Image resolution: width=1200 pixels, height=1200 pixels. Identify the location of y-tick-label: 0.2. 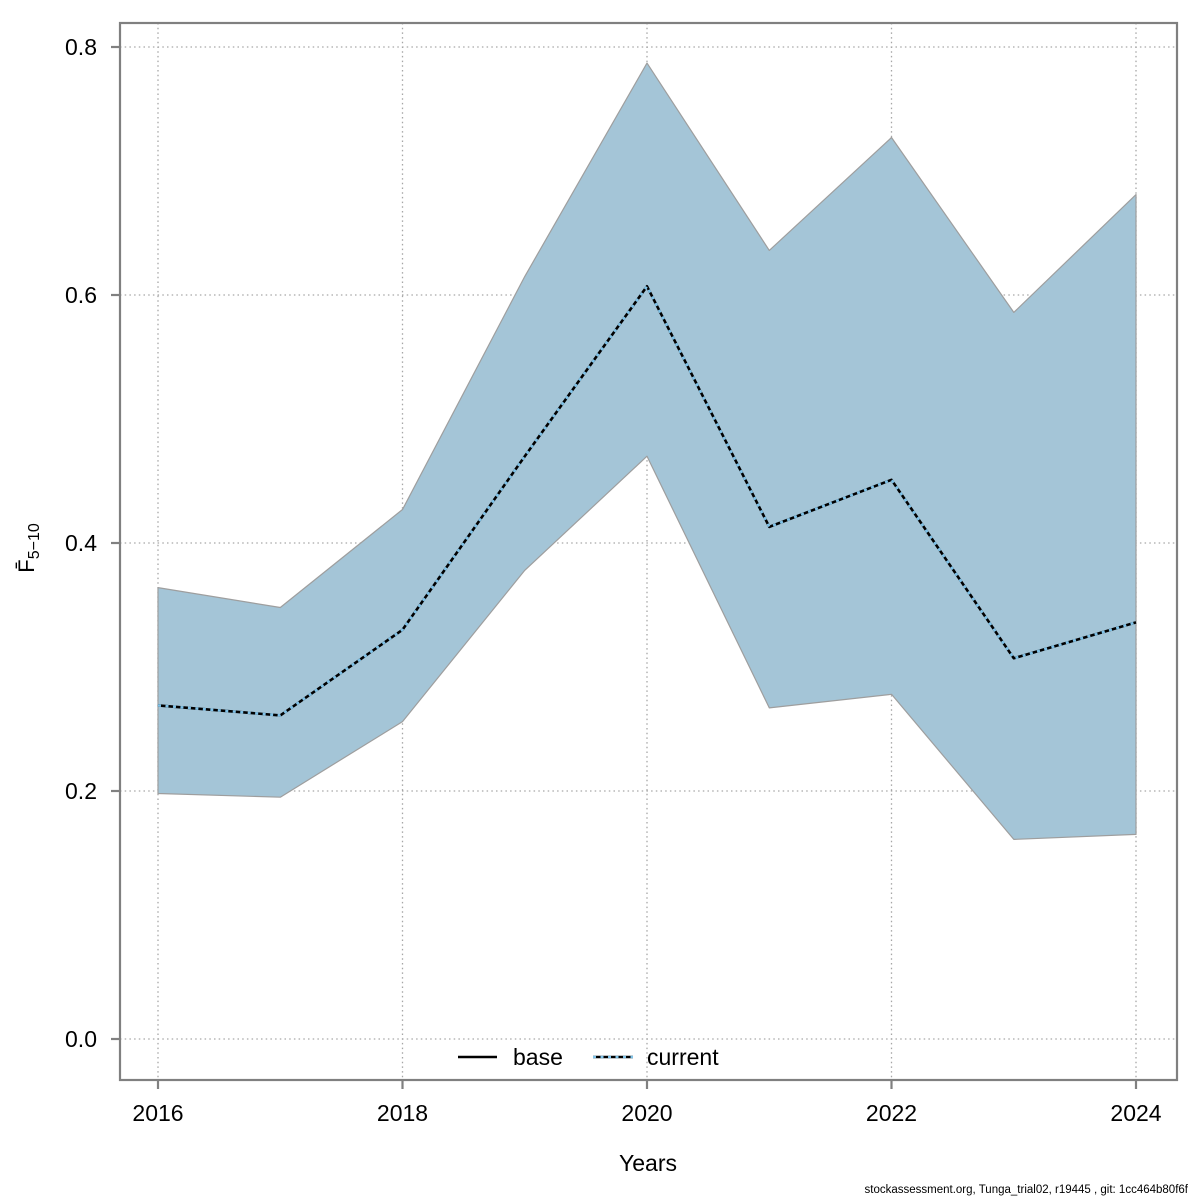
(81, 791).